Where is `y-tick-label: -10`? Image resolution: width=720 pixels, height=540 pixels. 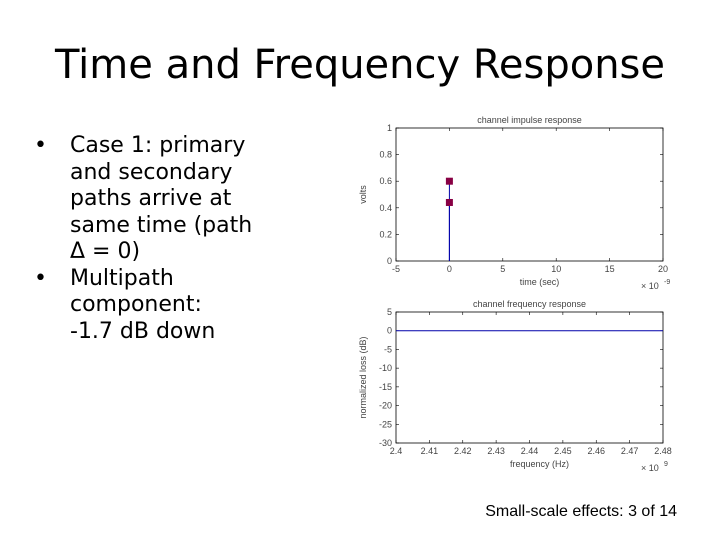
y-tick-label: -10 is located at coordinates (385, 368).